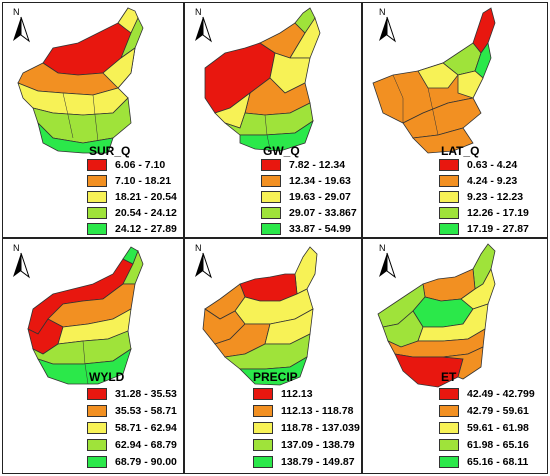 The image size is (550, 476). Describe the element at coordinates (146, 445) in the screenshot. I see `legend-label: 62.94 - 68.79` at that location.